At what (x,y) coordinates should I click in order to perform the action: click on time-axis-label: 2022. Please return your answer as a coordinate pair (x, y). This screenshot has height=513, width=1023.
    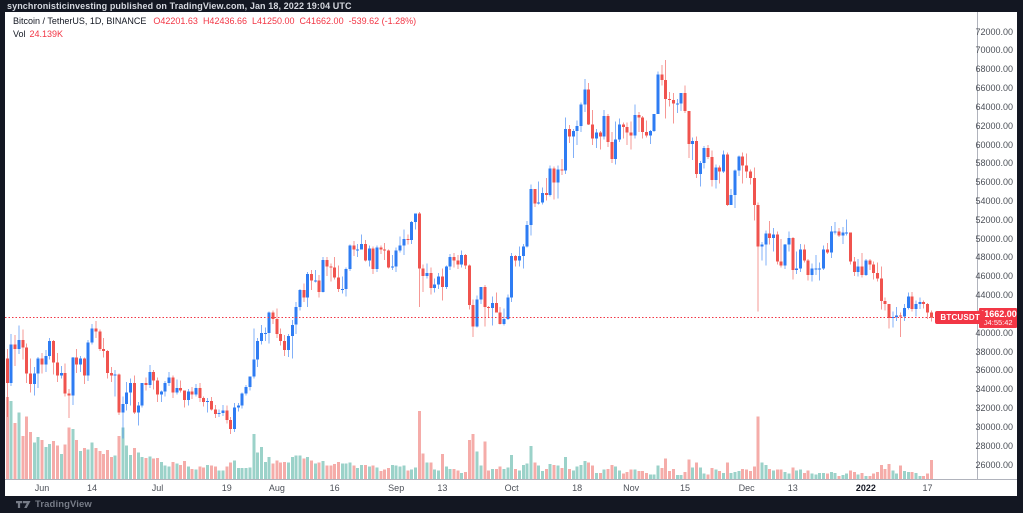
    Looking at the image, I should click on (865, 488).